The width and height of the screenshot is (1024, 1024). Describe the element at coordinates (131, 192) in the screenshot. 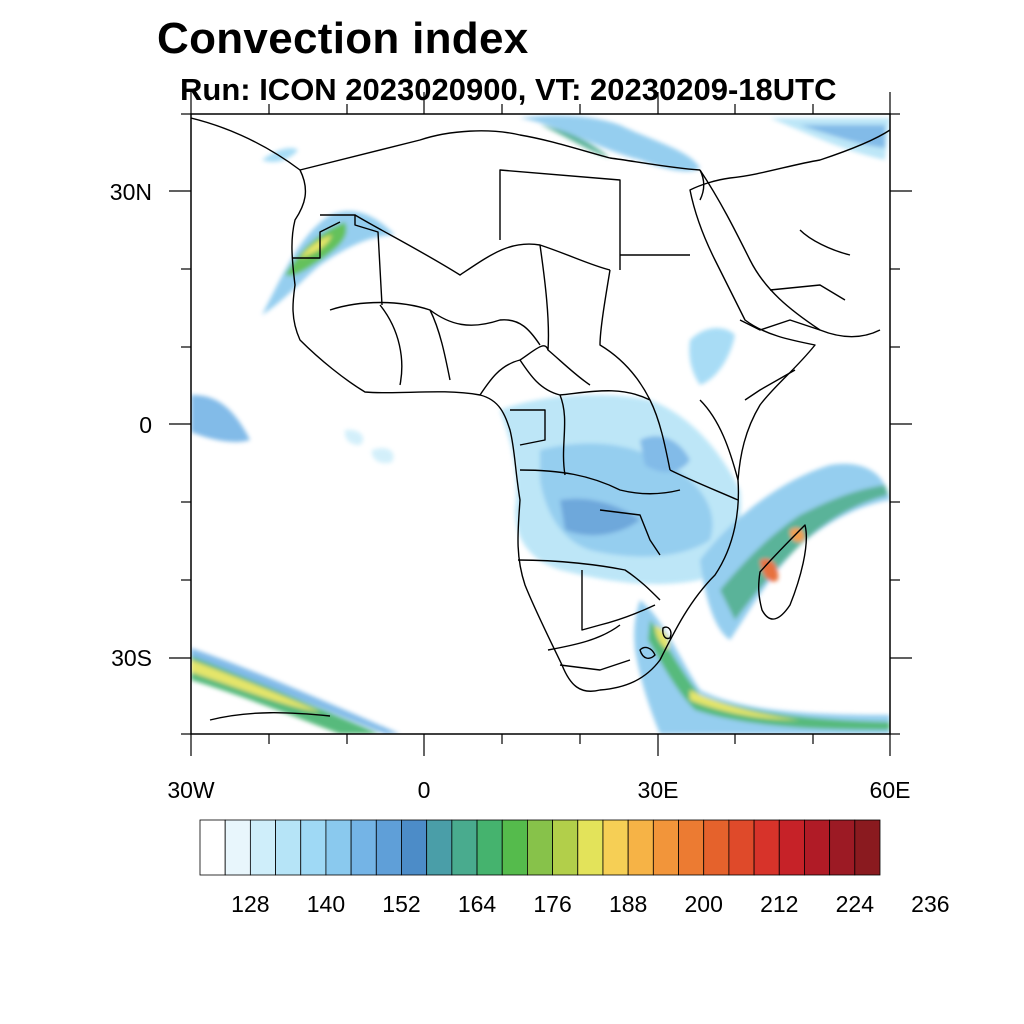

I see `y-tick-label: 30N` at that location.